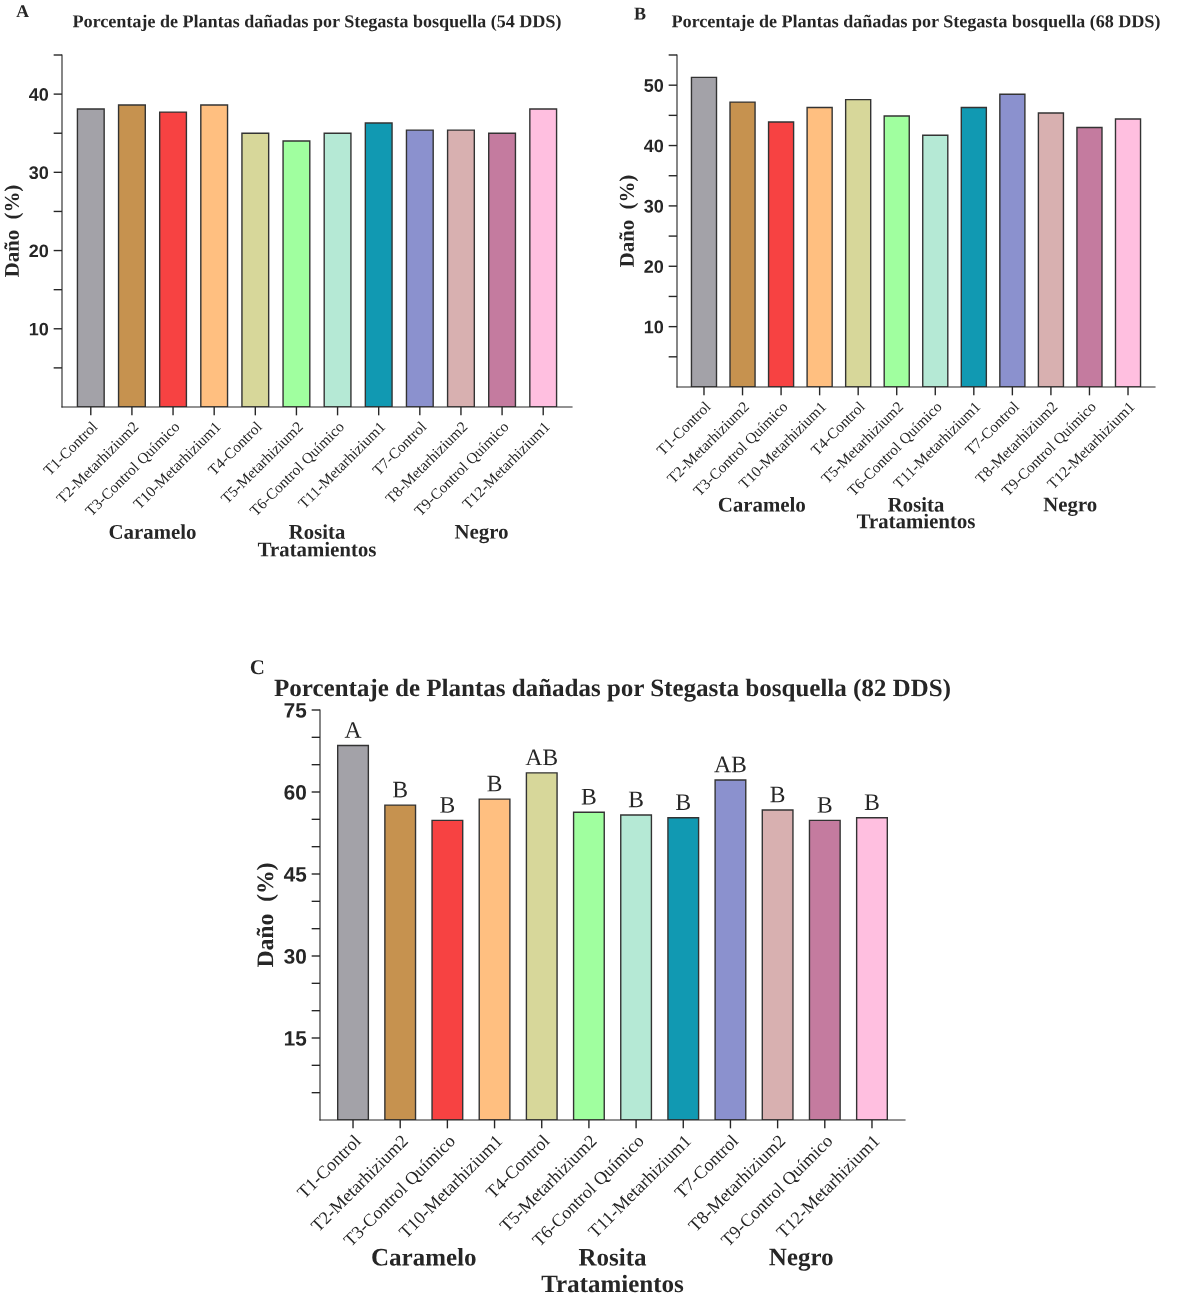 The height and width of the screenshot is (1300, 1200). What do you see at coordinates (612, 690) in the screenshot?
I see `chart-title: Porcentaje de Plantas dañadas por Stegasta bosquella (82 DDS)` at bounding box center [612, 690].